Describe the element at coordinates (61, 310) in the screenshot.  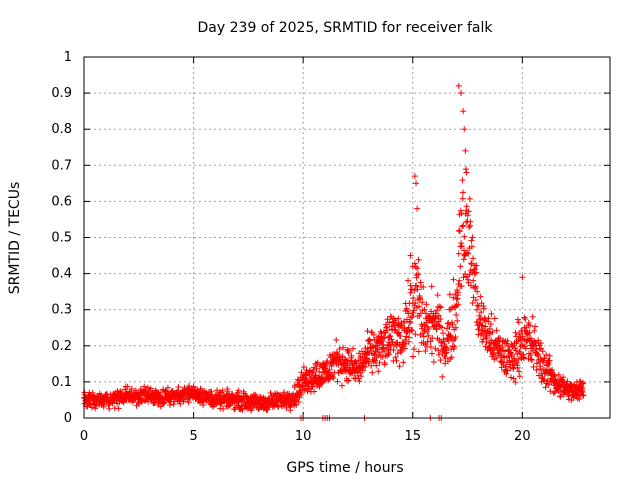
I see `y-tick-label: 0.3` at that location.